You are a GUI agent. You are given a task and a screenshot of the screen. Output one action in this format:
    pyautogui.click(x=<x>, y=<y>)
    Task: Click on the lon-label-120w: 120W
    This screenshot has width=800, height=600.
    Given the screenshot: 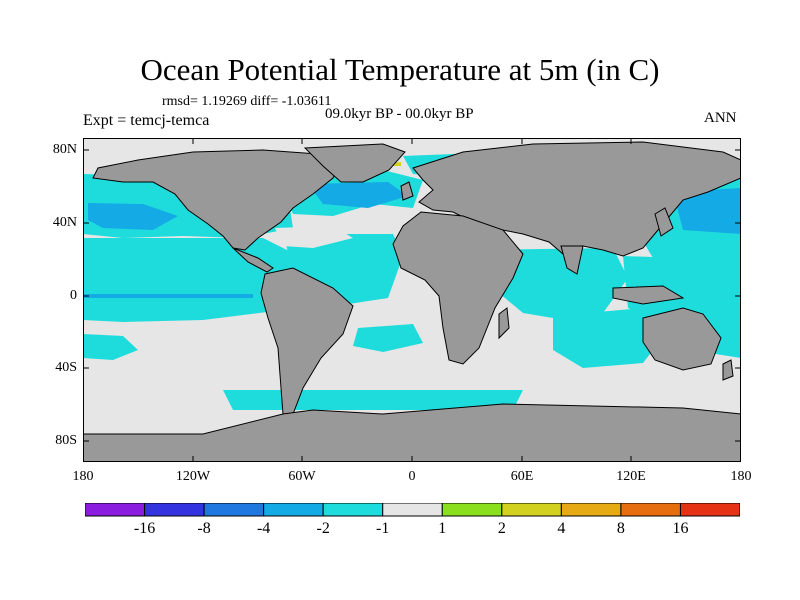 What is the action you would take?
    pyautogui.click(x=193, y=476)
    